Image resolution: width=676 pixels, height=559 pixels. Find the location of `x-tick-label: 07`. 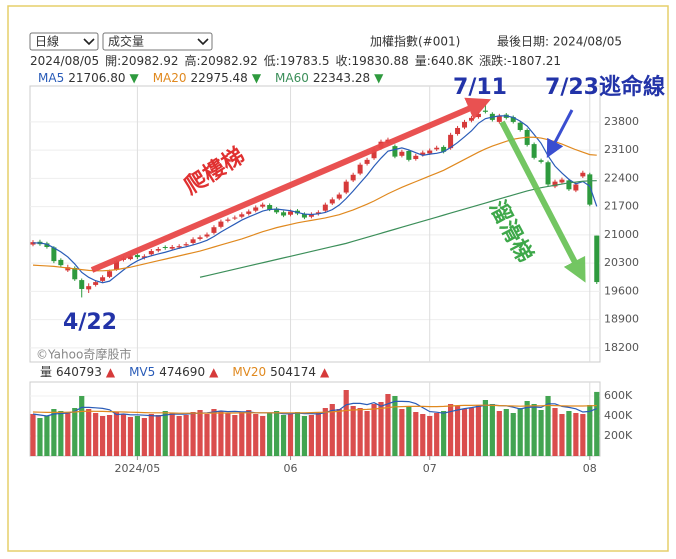

x-tick-label: 07 is located at coordinates (430, 468).